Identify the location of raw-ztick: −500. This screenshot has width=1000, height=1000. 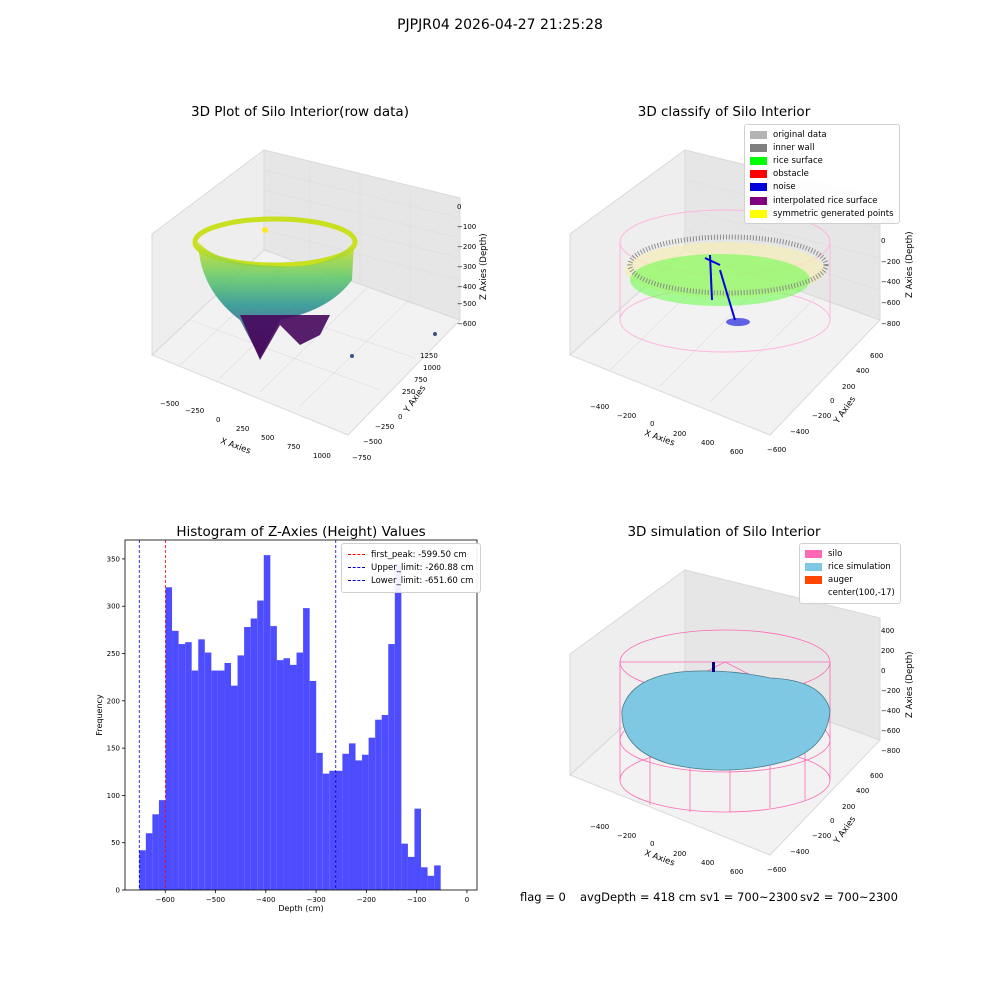
(466, 304).